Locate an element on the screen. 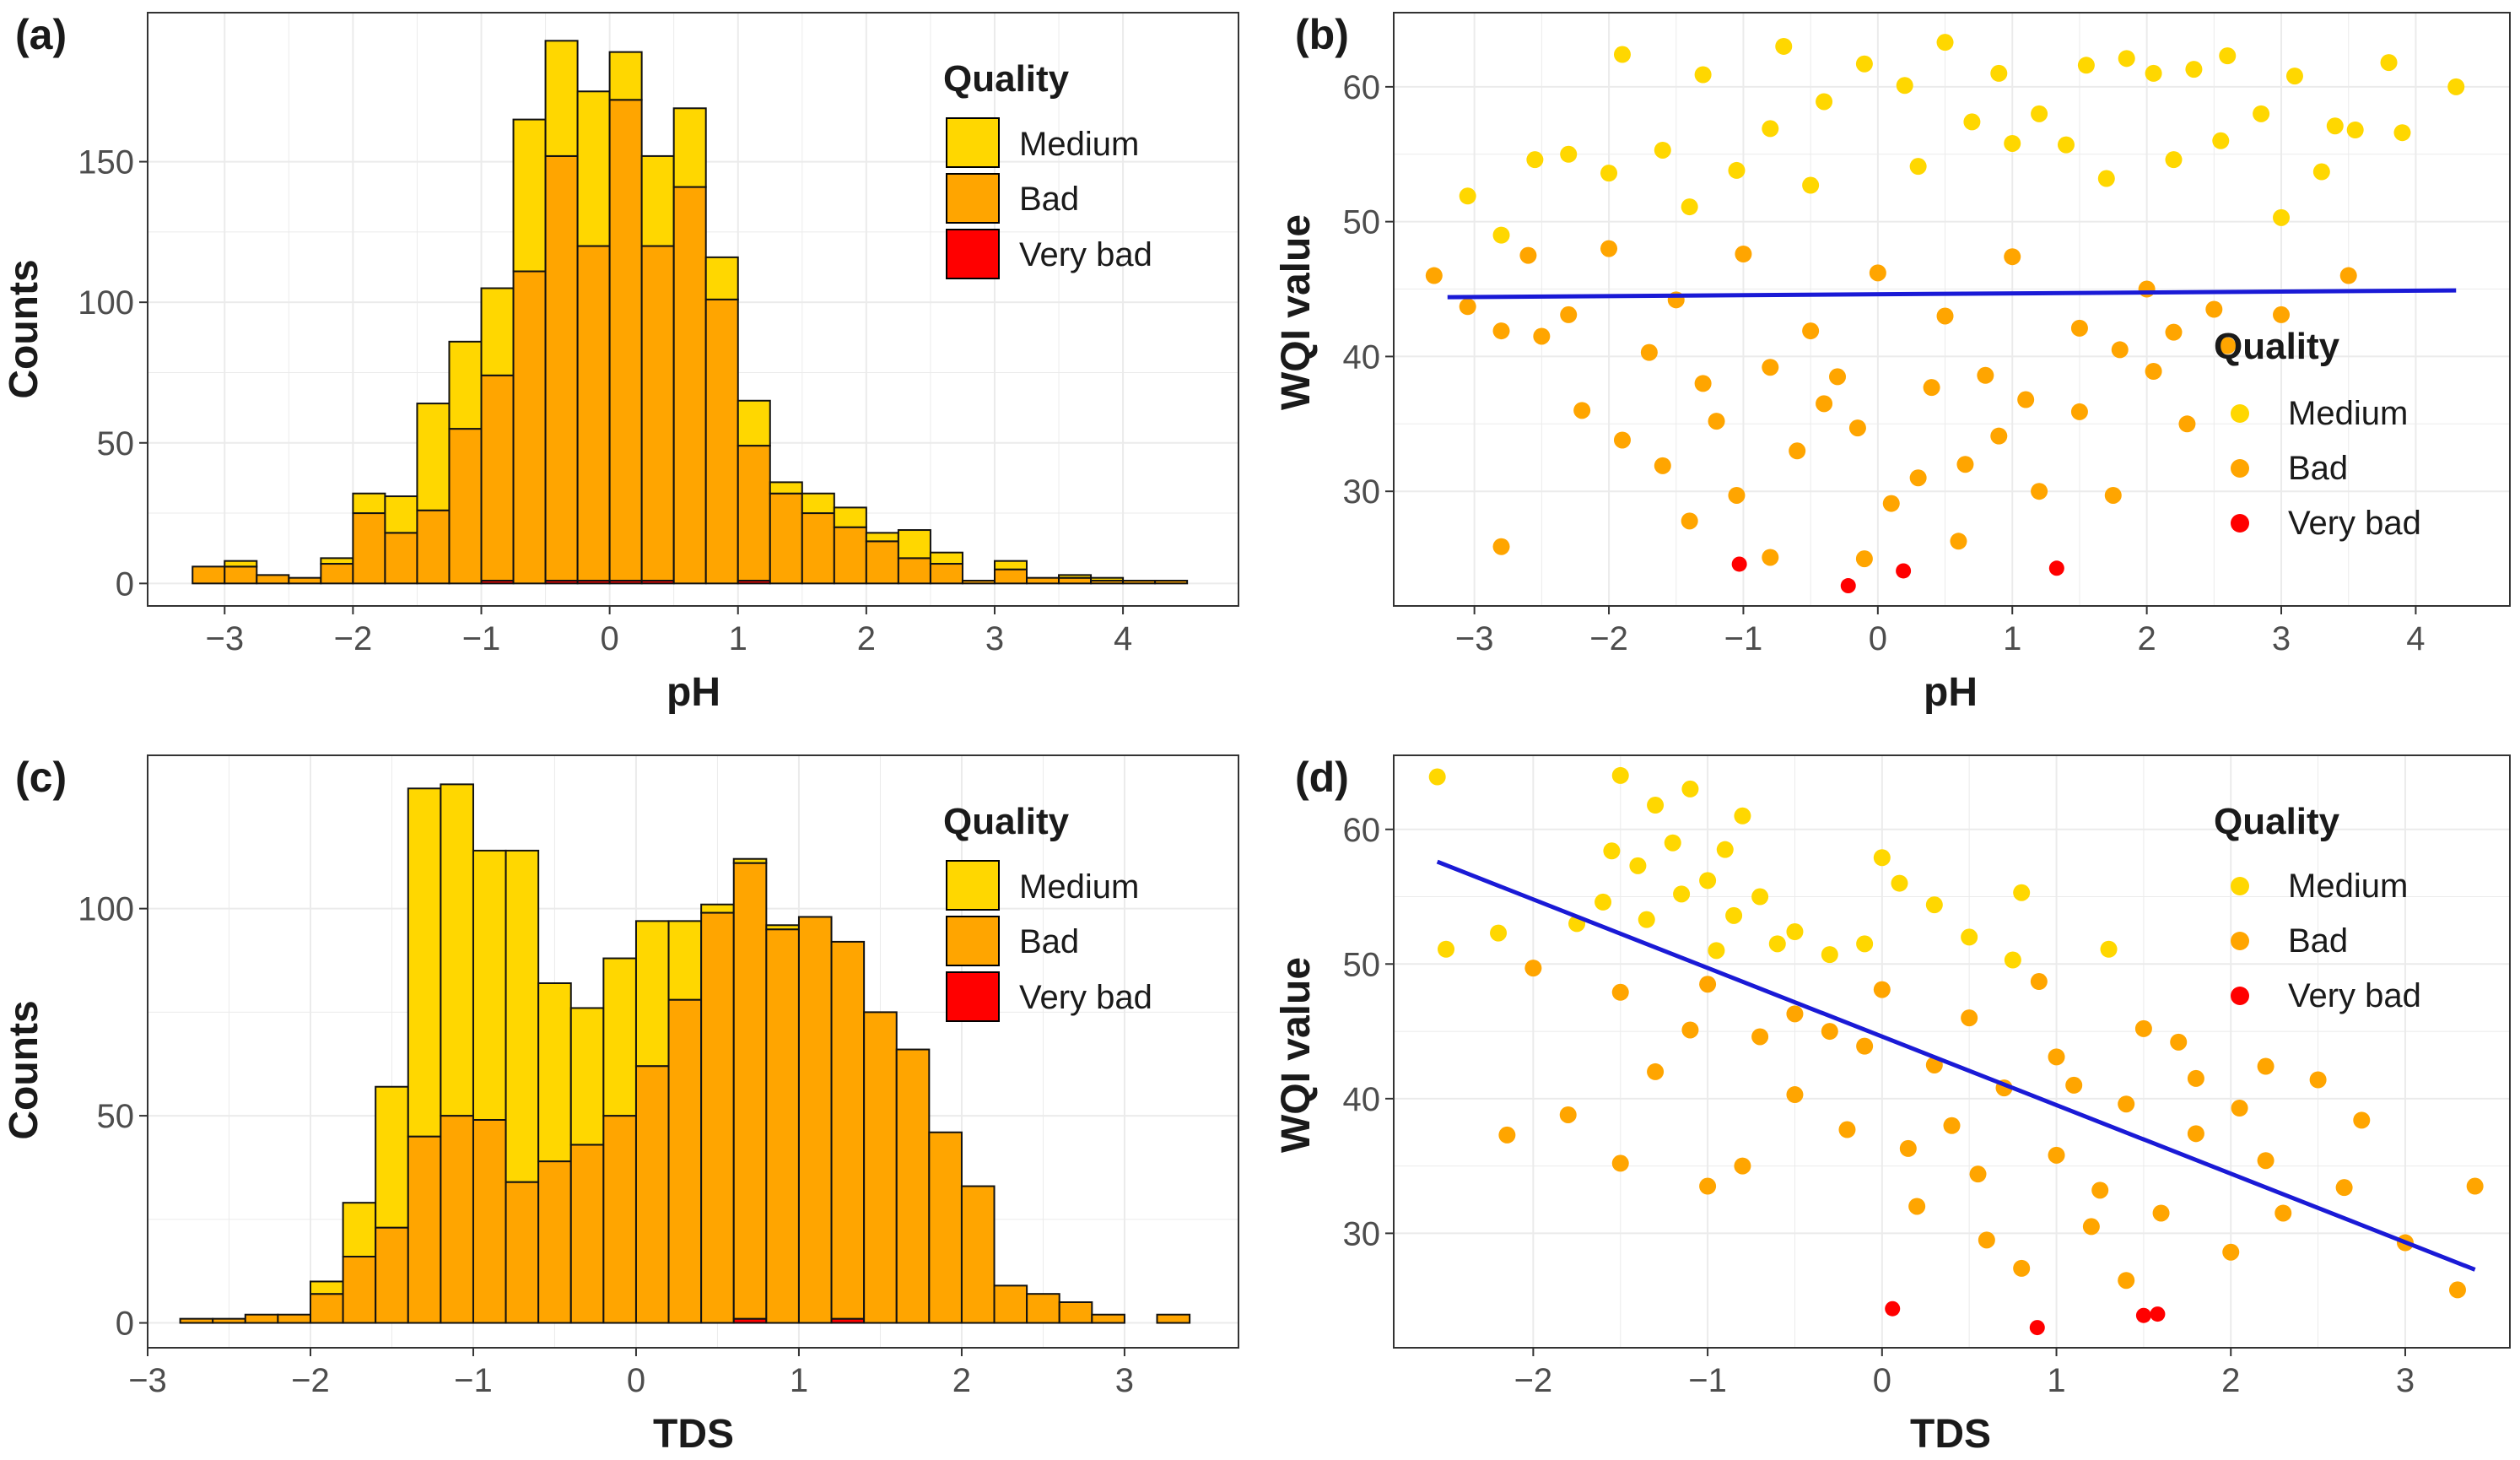 The height and width of the screenshot is (1460, 2520). y-tick-label: 0 is located at coordinates (125, 1325).